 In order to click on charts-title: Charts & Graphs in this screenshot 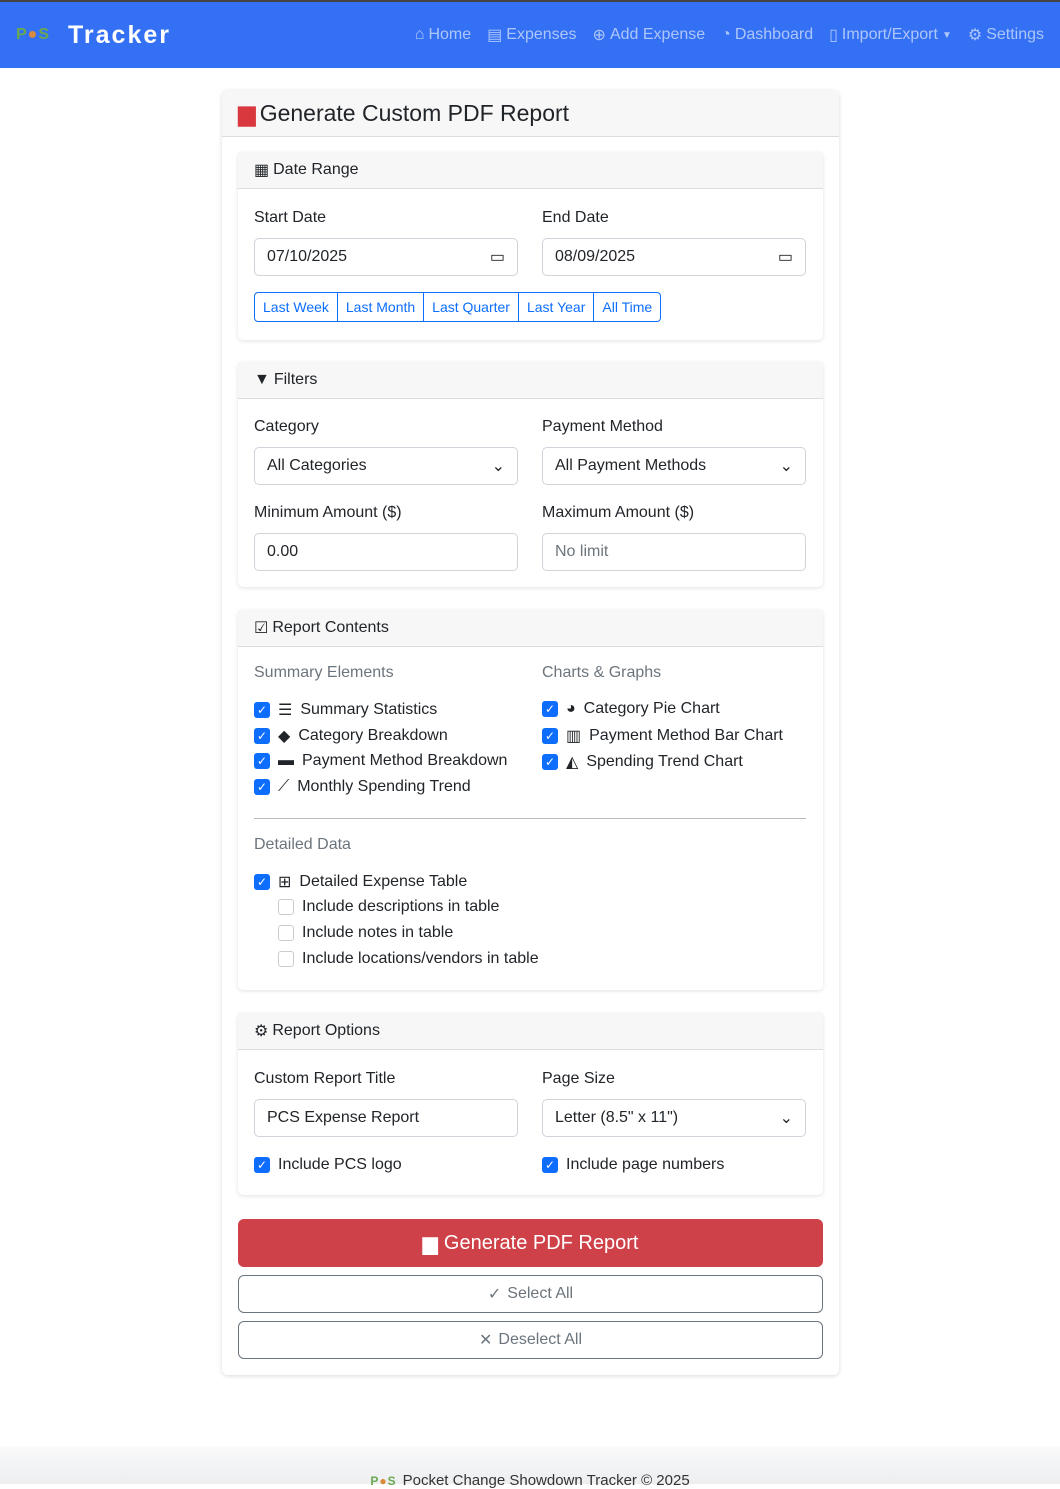, I will do `click(602, 672)`.